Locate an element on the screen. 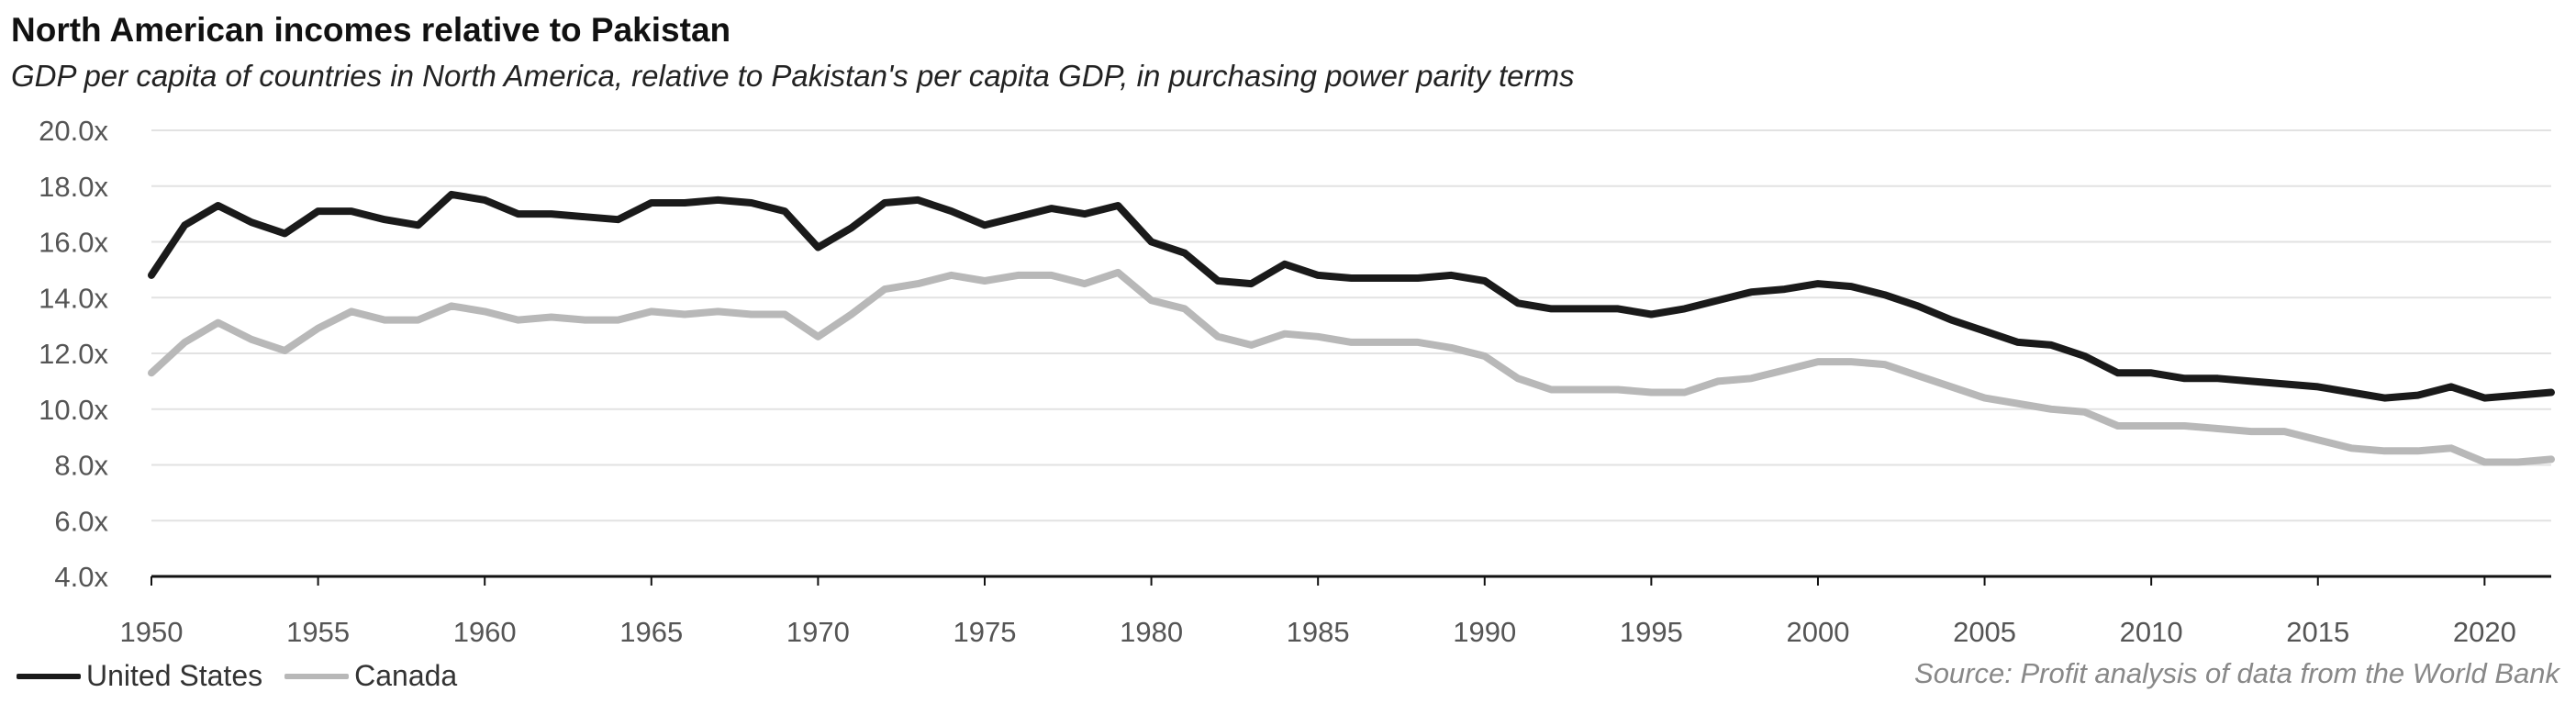 Image resolution: width=2576 pixels, height=715 pixels. legend-label-canada: Canada is located at coordinates (406, 675).